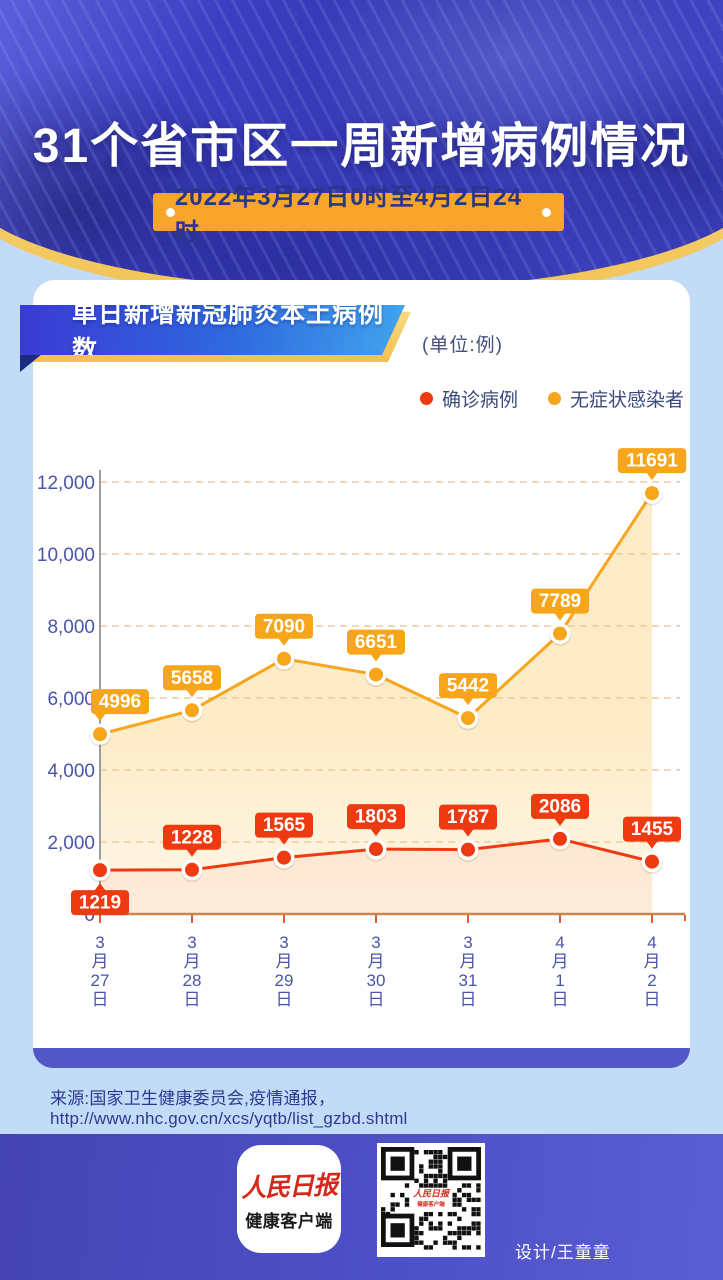 The image size is (723, 1280). What do you see at coordinates (627, 400) in the screenshot?
I see `legend-label: 无症状感染者` at bounding box center [627, 400].